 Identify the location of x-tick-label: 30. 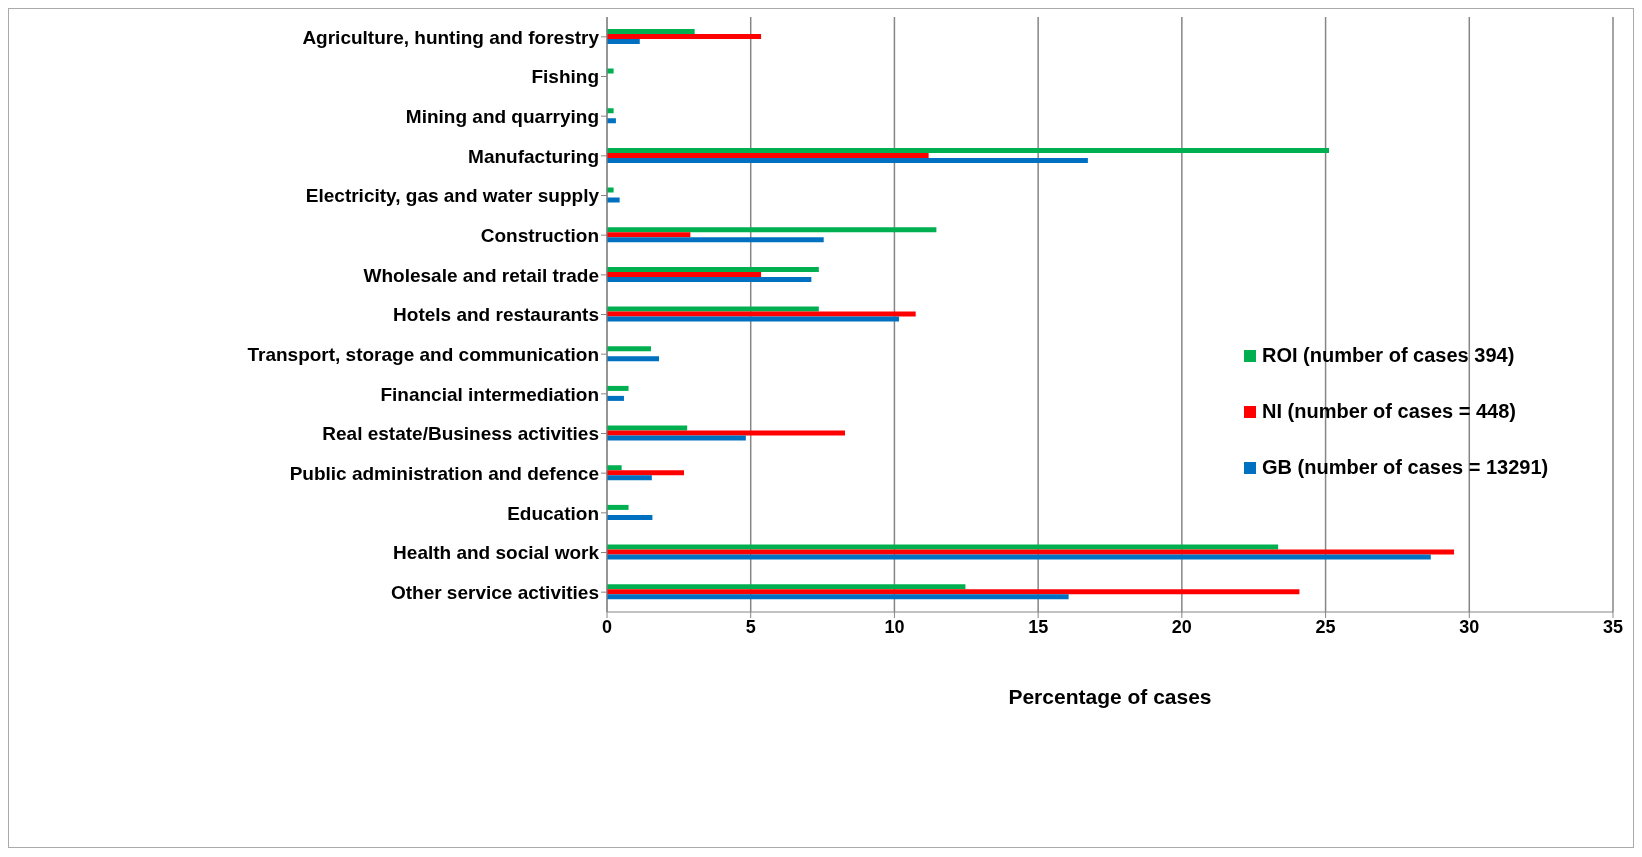
(1469, 626).